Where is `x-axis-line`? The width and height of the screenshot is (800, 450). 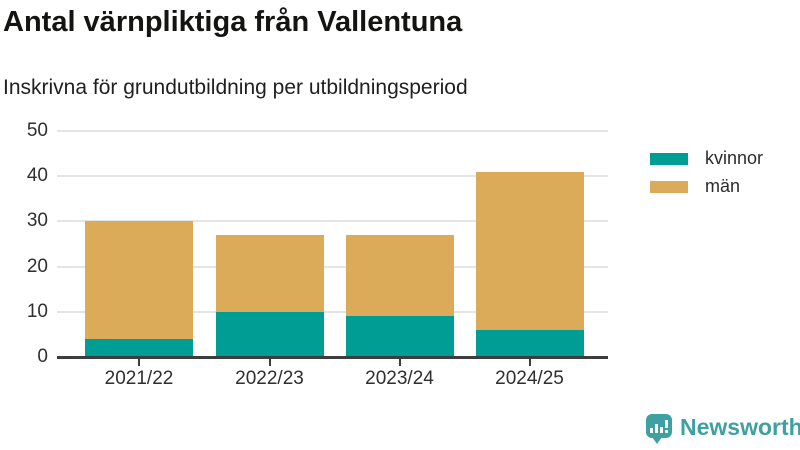 x-axis-line is located at coordinates (332, 357).